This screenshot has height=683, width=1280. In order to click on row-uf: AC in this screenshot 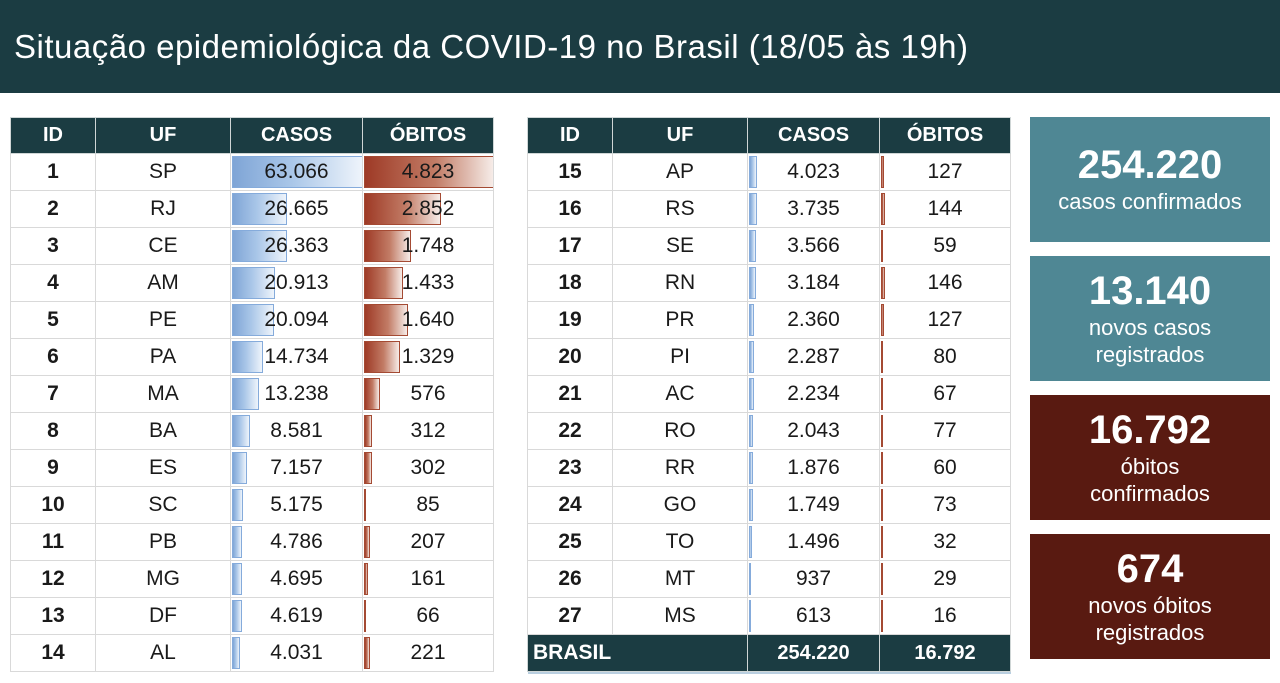, I will do `click(680, 394)`.